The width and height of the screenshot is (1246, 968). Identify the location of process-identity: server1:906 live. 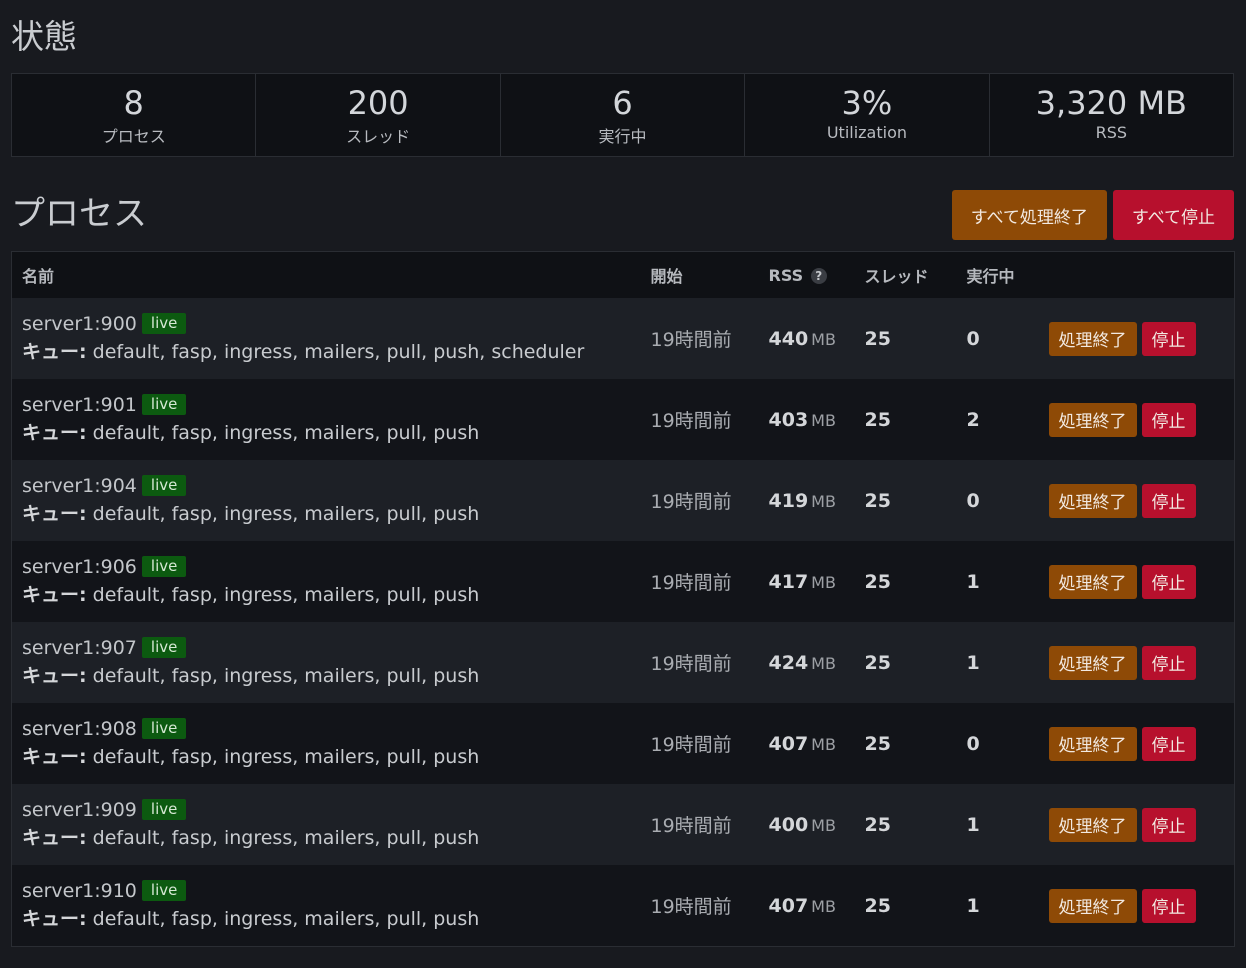
(336, 567).